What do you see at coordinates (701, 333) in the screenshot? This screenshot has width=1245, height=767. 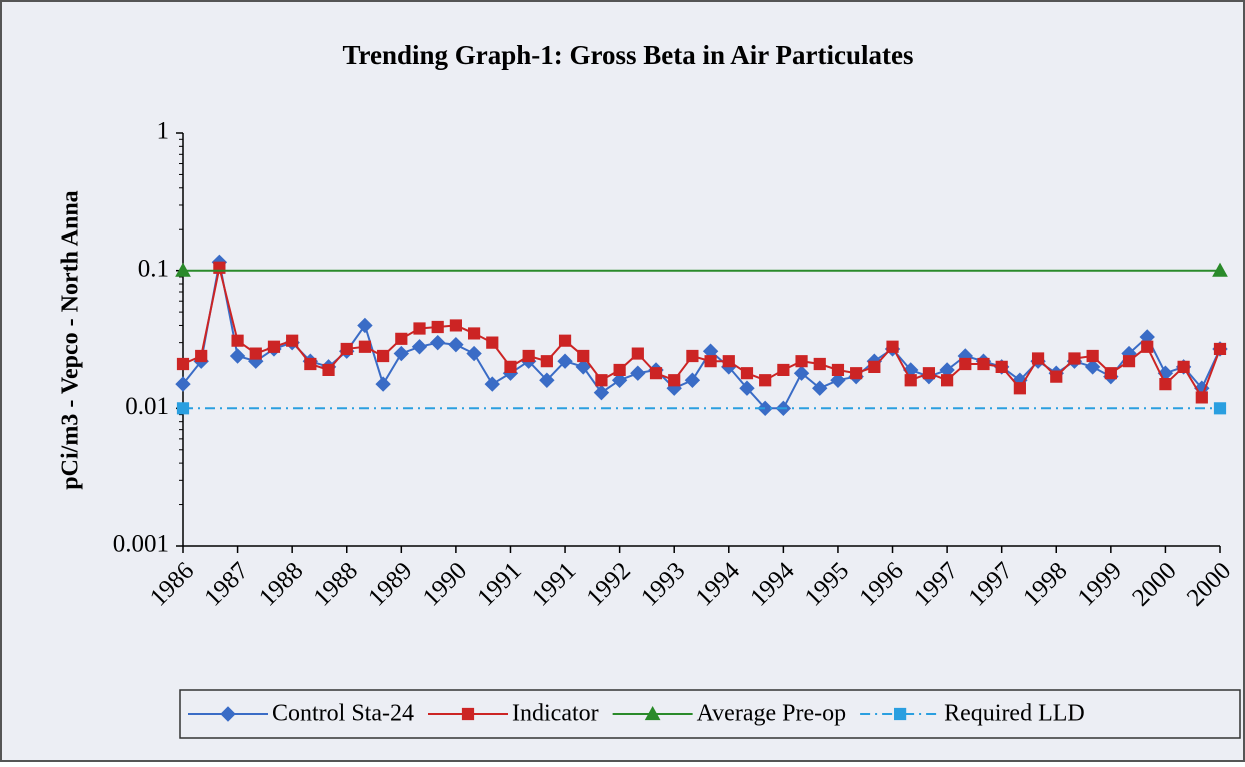 I see `series-line` at bounding box center [701, 333].